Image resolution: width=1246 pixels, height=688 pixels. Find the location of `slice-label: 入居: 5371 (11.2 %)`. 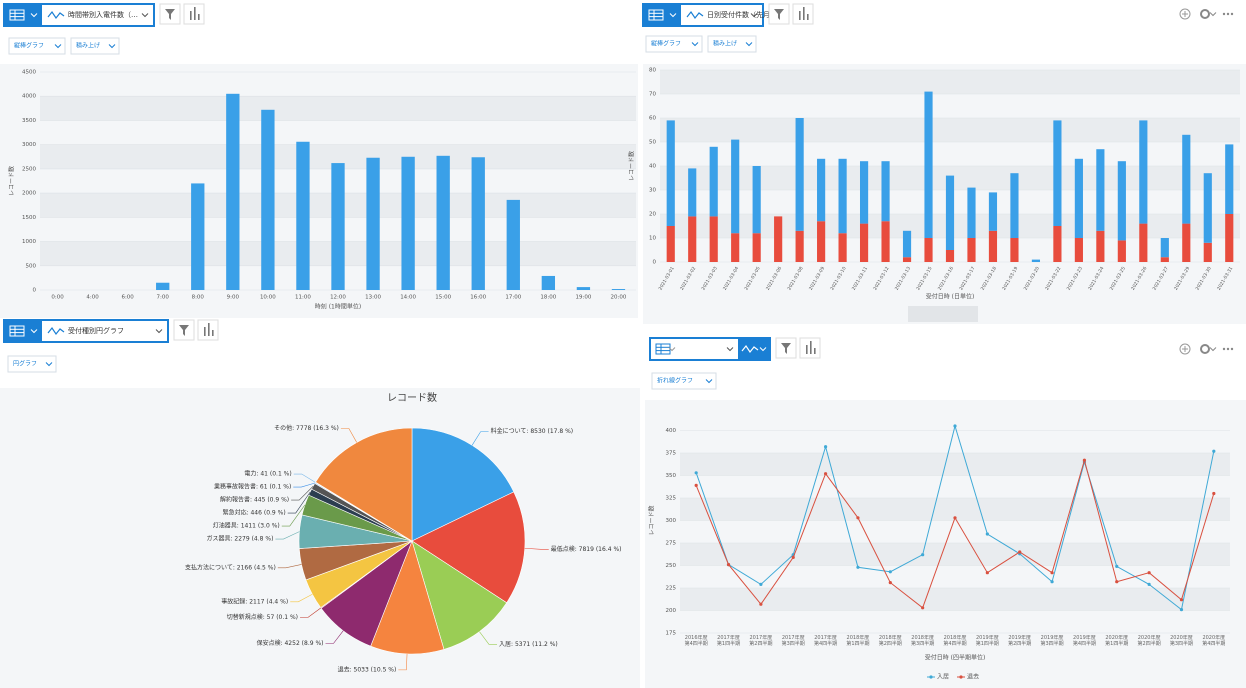

slice-label: 入居: 5371 (11.2 %) is located at coordinates (528, 644).